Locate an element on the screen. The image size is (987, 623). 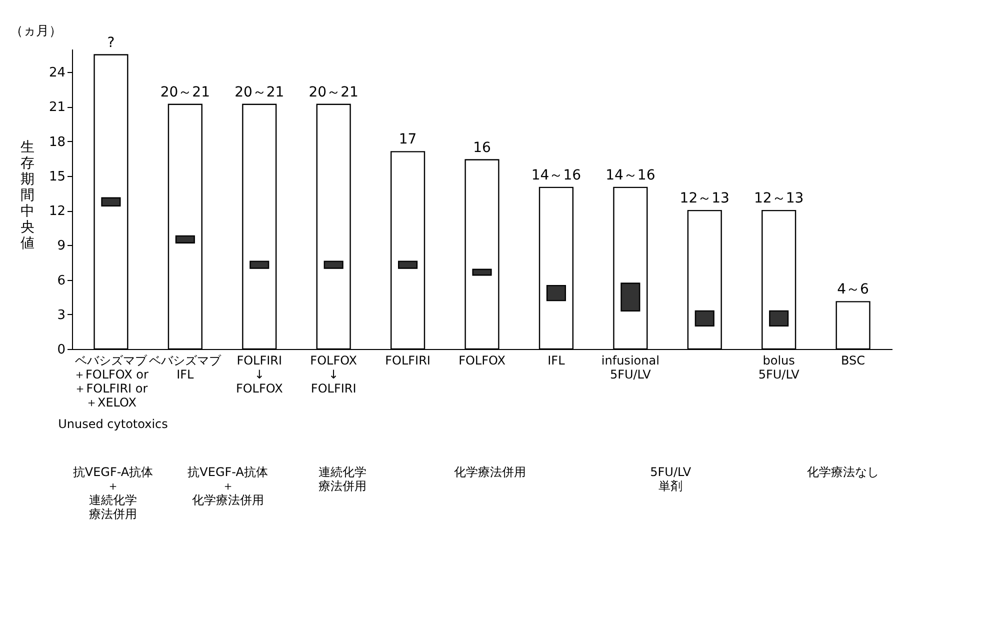
y-tick-label: 21 is located at coordinates (57, 108).